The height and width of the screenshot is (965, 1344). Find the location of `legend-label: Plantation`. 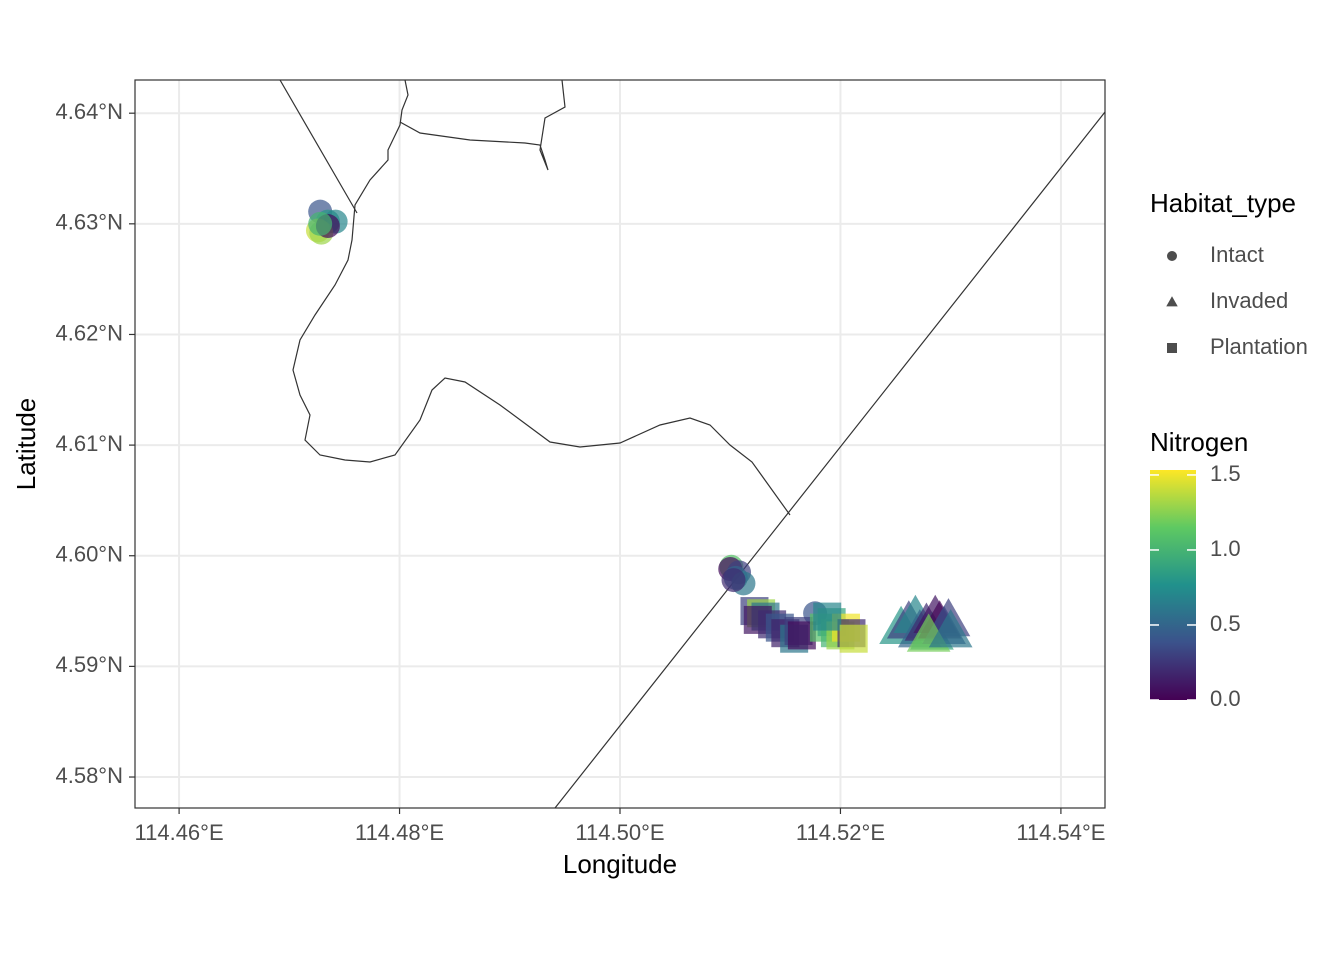

legend-label: Plantation is located at coordinates (1259, 346).